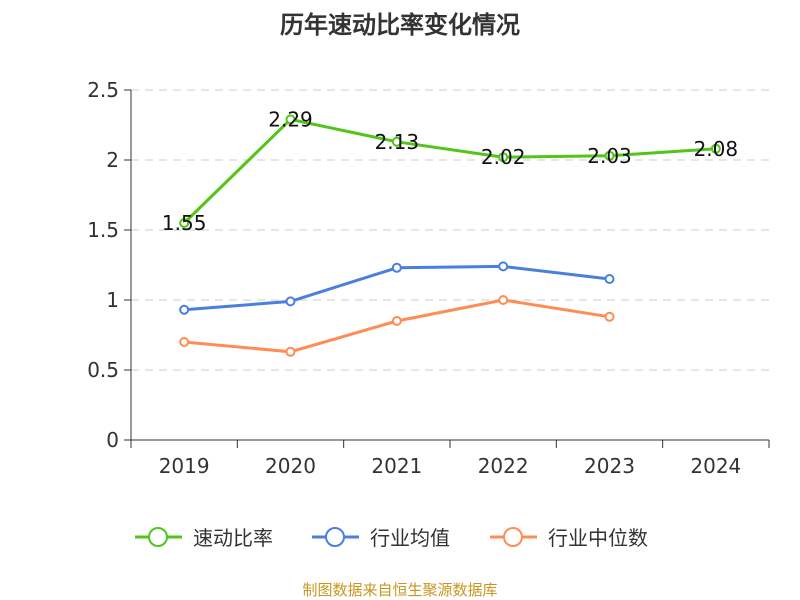  Describe the element at coordinates (410, 538) in the screenshot. I see `legend-label: 行业均值` at that location.